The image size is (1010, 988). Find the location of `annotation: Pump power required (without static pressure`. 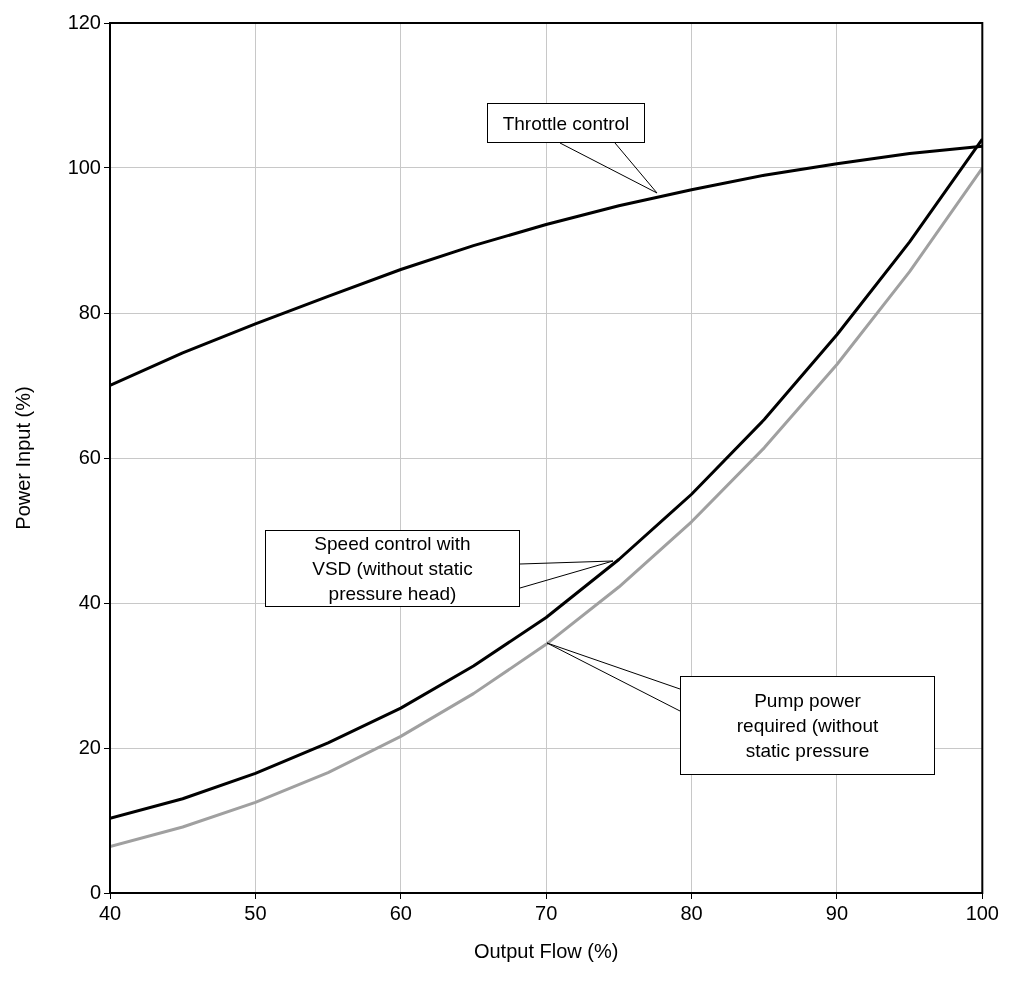

annotation: Pump power required (without static pressure is located at coordinates (807, 726).